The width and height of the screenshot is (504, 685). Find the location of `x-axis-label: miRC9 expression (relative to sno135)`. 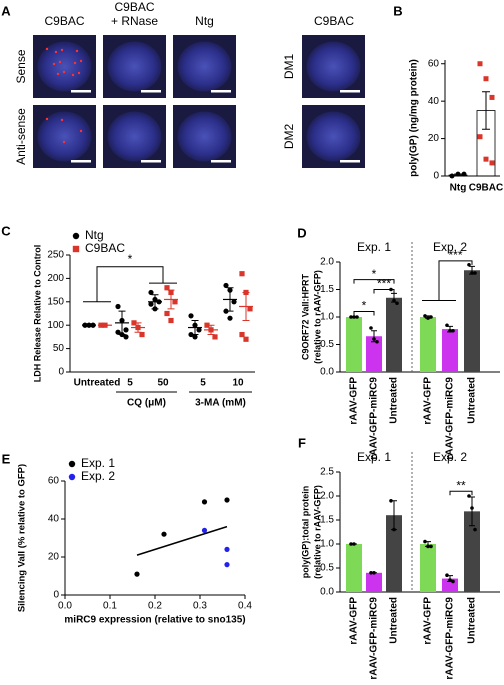

x-axis-label: miRC9 expression (relative to sno135) is located at coordinates (154, 620).